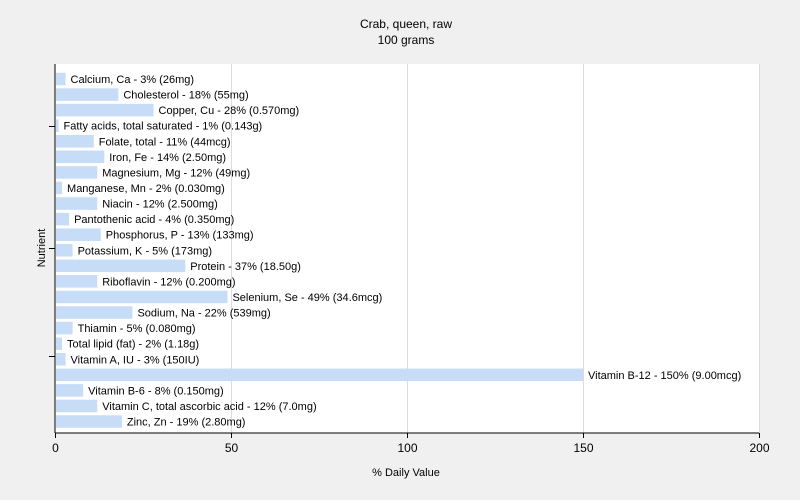 Image resolution: width=800 pixels, height=500 pixels. What do you see at coordinates (307, 298) in the screenshot?
I see `bar-label: Selenium, Se - 49% (34.6mcg)` at bounding box center [307, 298].